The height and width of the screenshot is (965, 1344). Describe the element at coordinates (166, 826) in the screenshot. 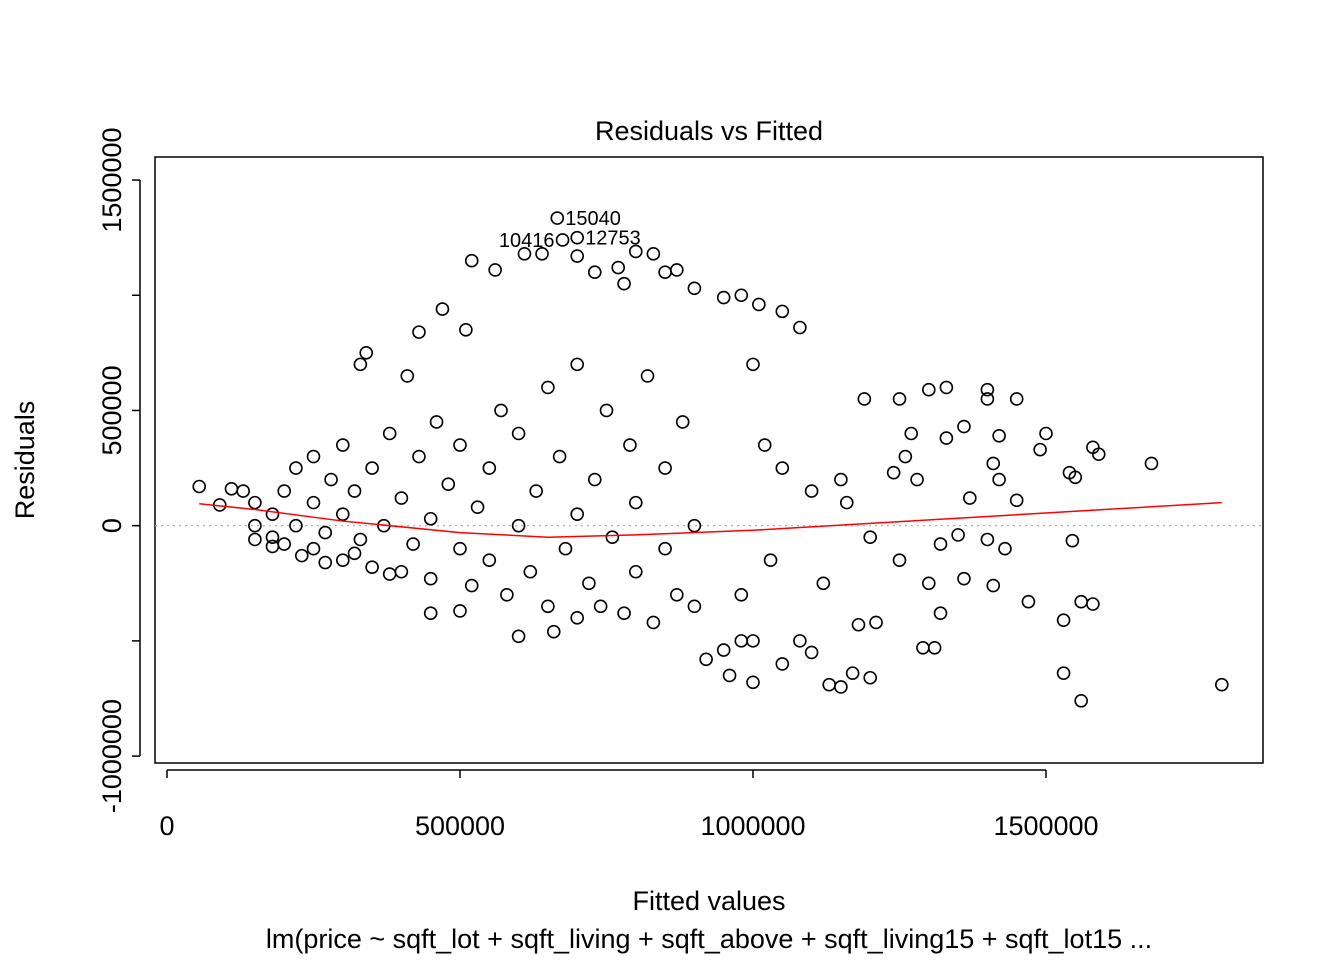

I see `x-tick-label: 0` at that location.